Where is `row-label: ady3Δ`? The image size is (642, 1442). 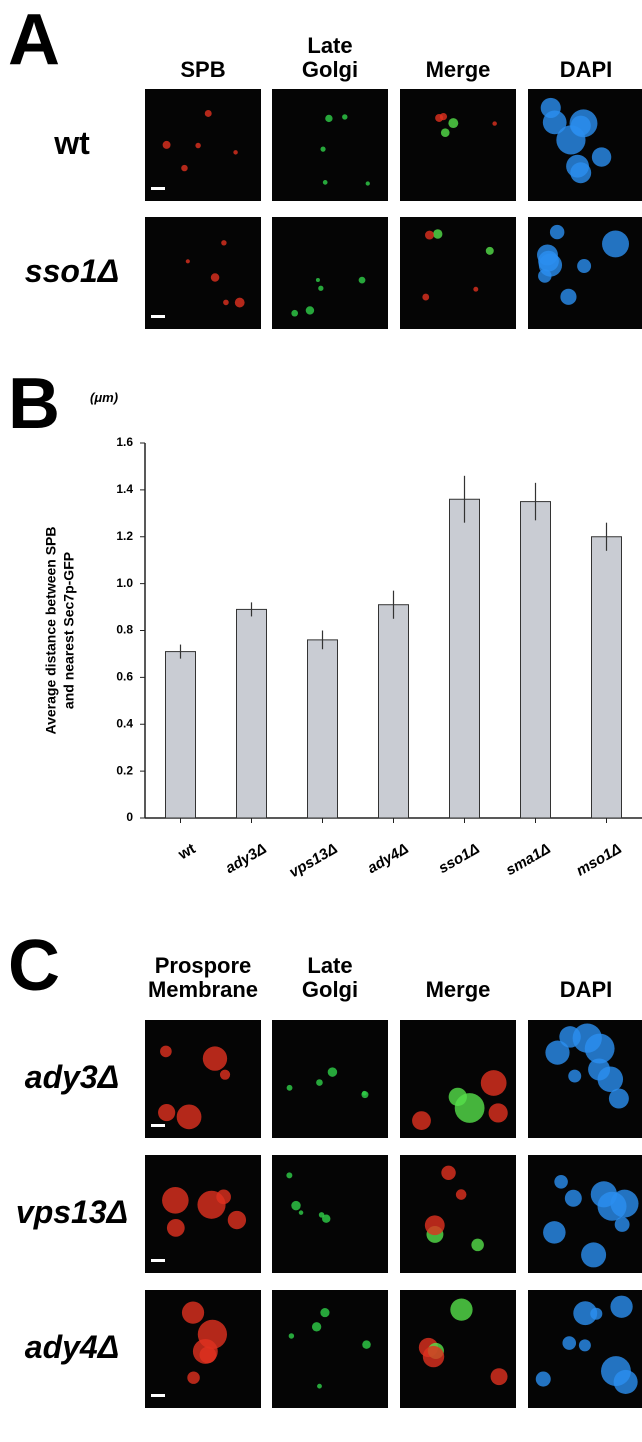 row-label: ady3Δ is located at coordinates (72, 1077).